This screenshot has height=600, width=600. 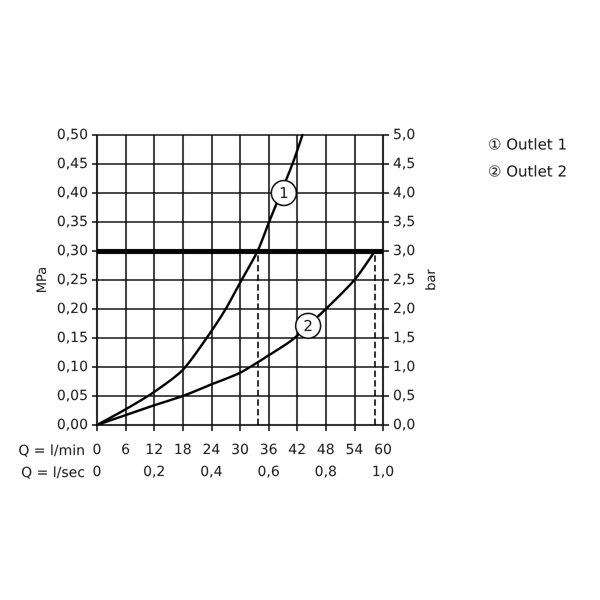 I want to click on y-tick-label: 0,40, so click(x=72, y=193).